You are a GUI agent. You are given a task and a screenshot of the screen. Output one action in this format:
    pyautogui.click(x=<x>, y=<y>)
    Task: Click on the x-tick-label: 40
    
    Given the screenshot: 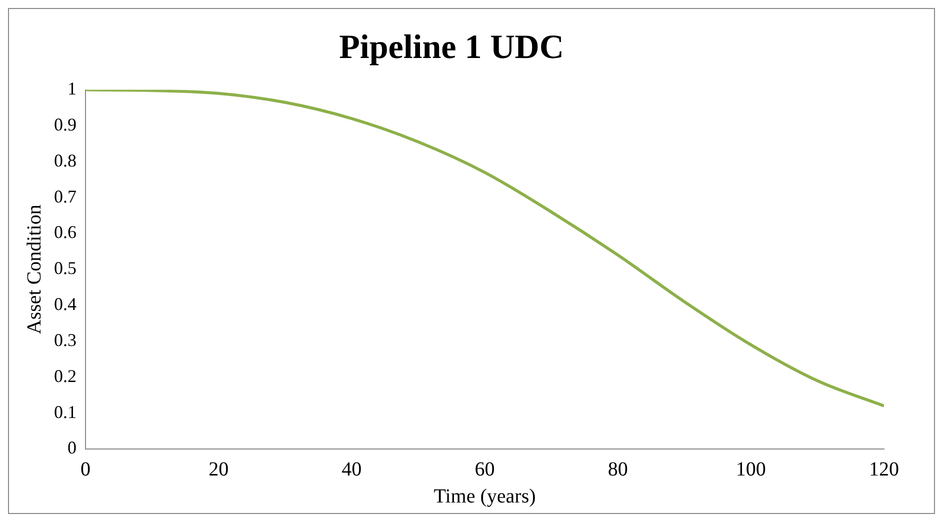 What is the action you would take?
    pyautogui.click(x=352, y=469)
    